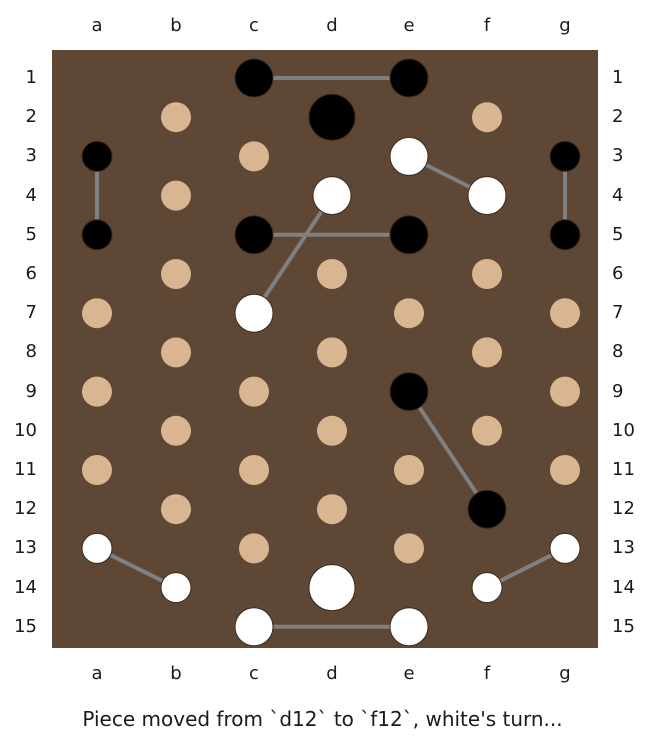 The height and width of the screenshot is (744, 645). What do you see at coordinates (409, 470) in the screenshot?
I see `empty-point-e11` at bounding box center [409, 470].